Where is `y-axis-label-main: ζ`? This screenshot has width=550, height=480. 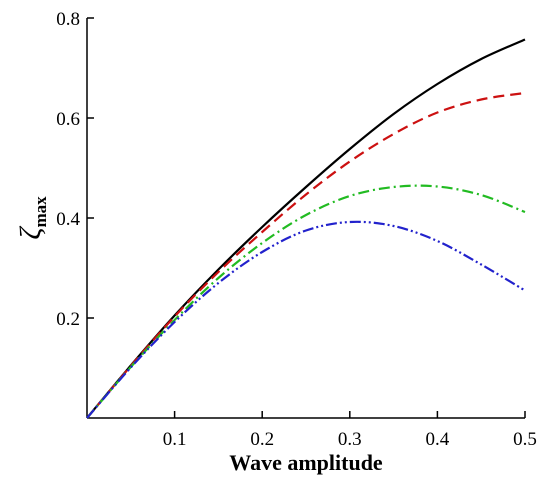
y-axis-label-main: ζ is located at coordinates (30, 233).